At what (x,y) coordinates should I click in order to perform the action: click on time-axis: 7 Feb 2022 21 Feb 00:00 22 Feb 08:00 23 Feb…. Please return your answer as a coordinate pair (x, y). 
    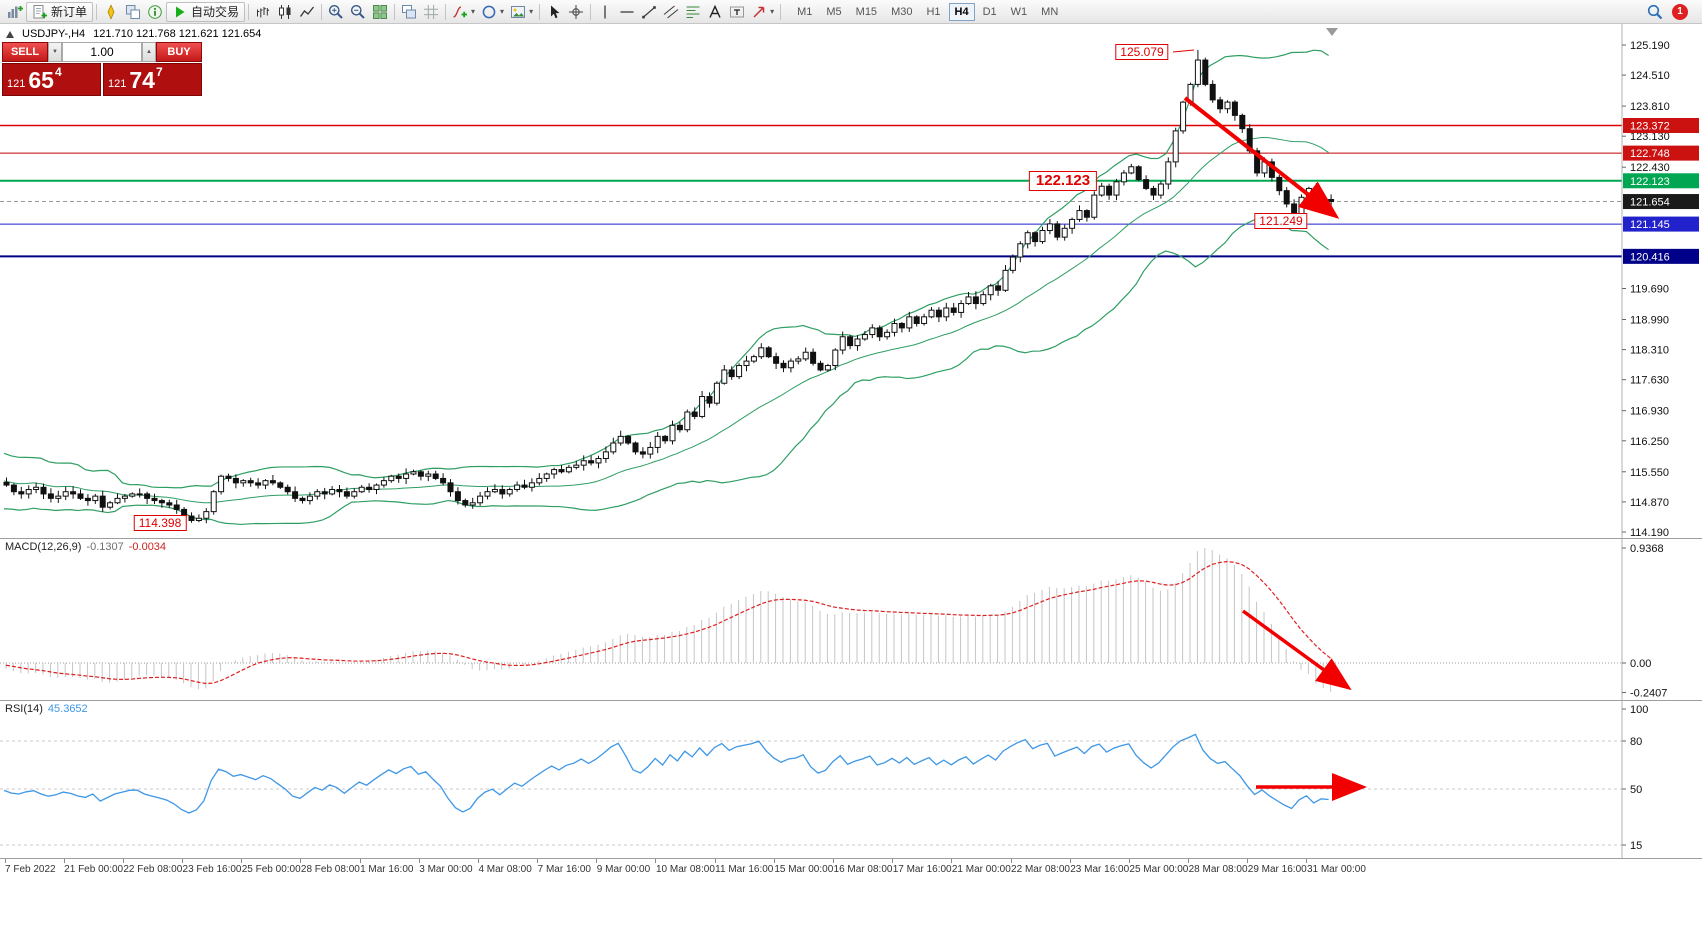
    Looking at the image, I should click on (851, 868).